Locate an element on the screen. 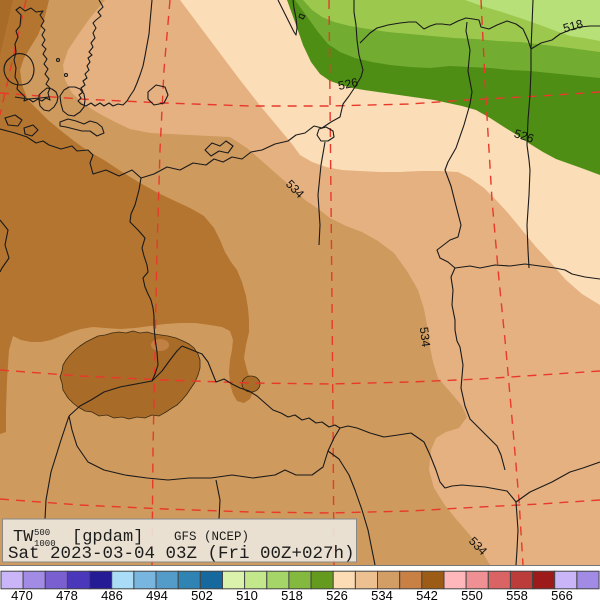 The image size is (600, 600). svg-text: TW is located at coordinates (23, 537).